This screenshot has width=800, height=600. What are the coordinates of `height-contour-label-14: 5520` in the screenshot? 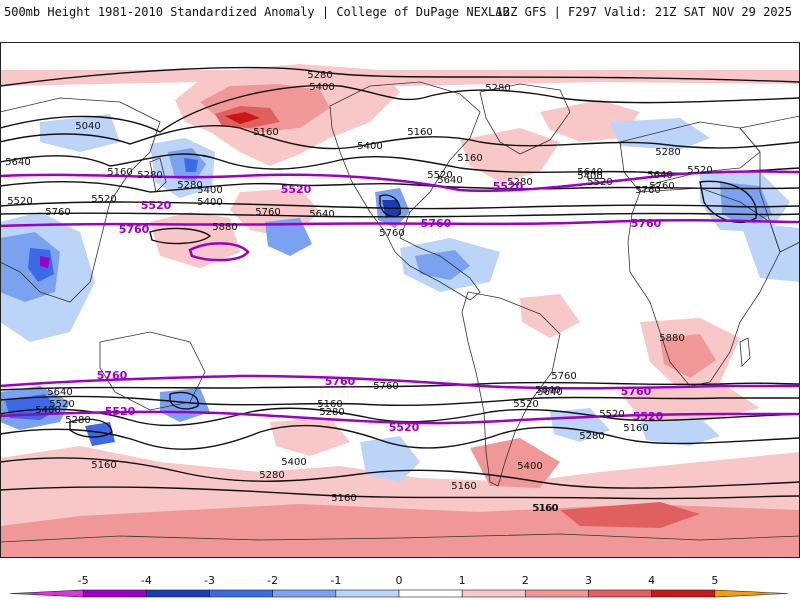 It's located at (439, 175).